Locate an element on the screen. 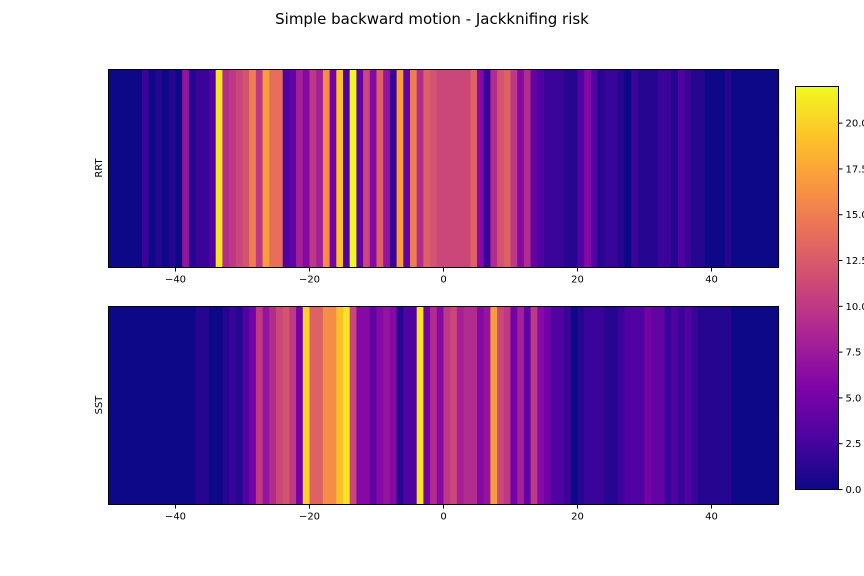 The height and width of the screenshot is (576, 864). x-axis-sst: −40 −20 0 20 40 is located at coordinates (441, 513).